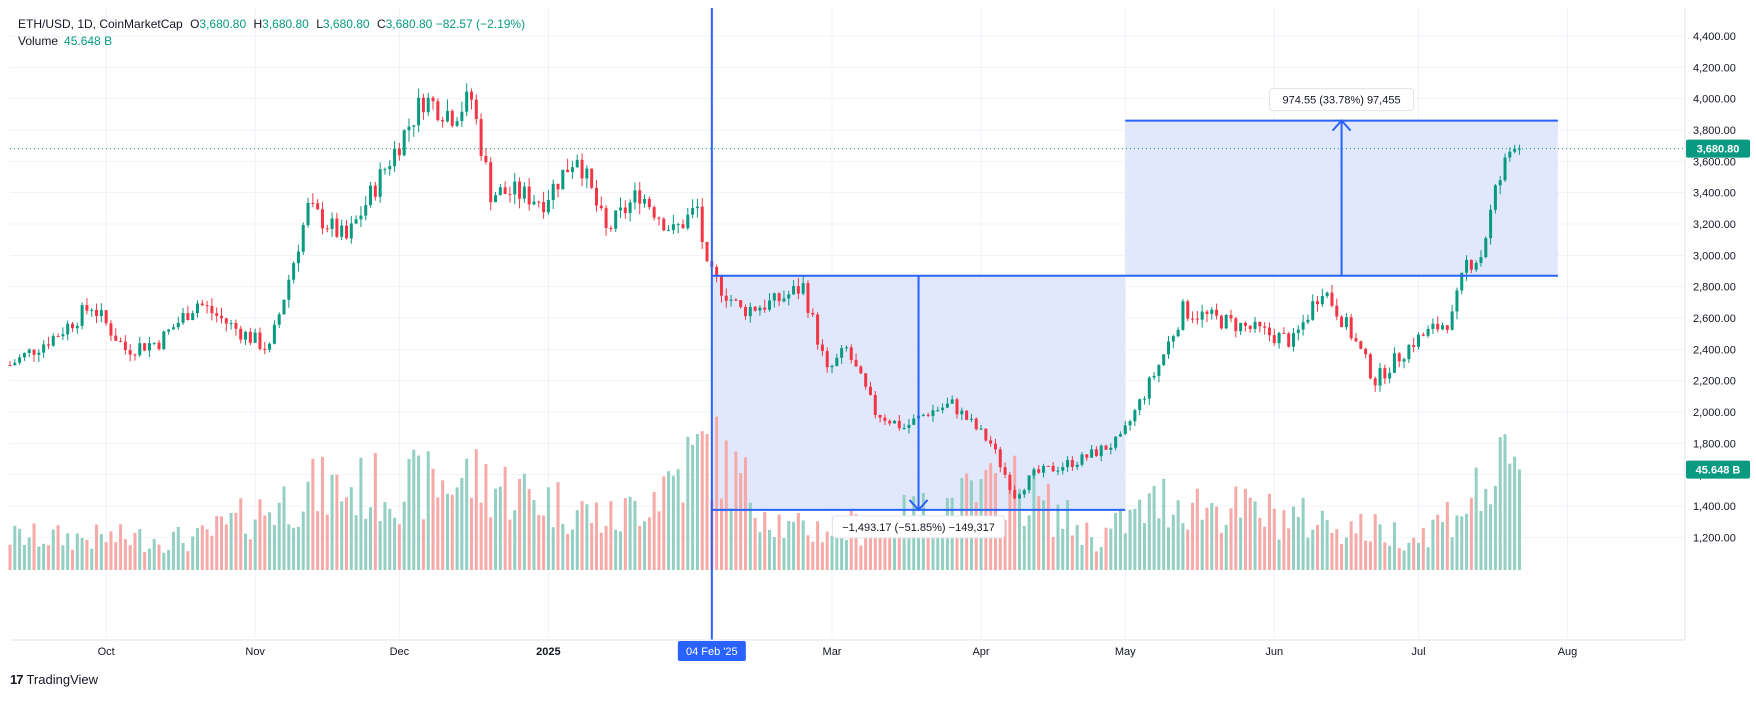 The width and height of the screenshot is (1756, 705). What do you see at coordinates (1342, 101) in the screenshot?
I see `range-label-text: 974.55 (33.78%) 97,455` at bounding box center [1342, 101].